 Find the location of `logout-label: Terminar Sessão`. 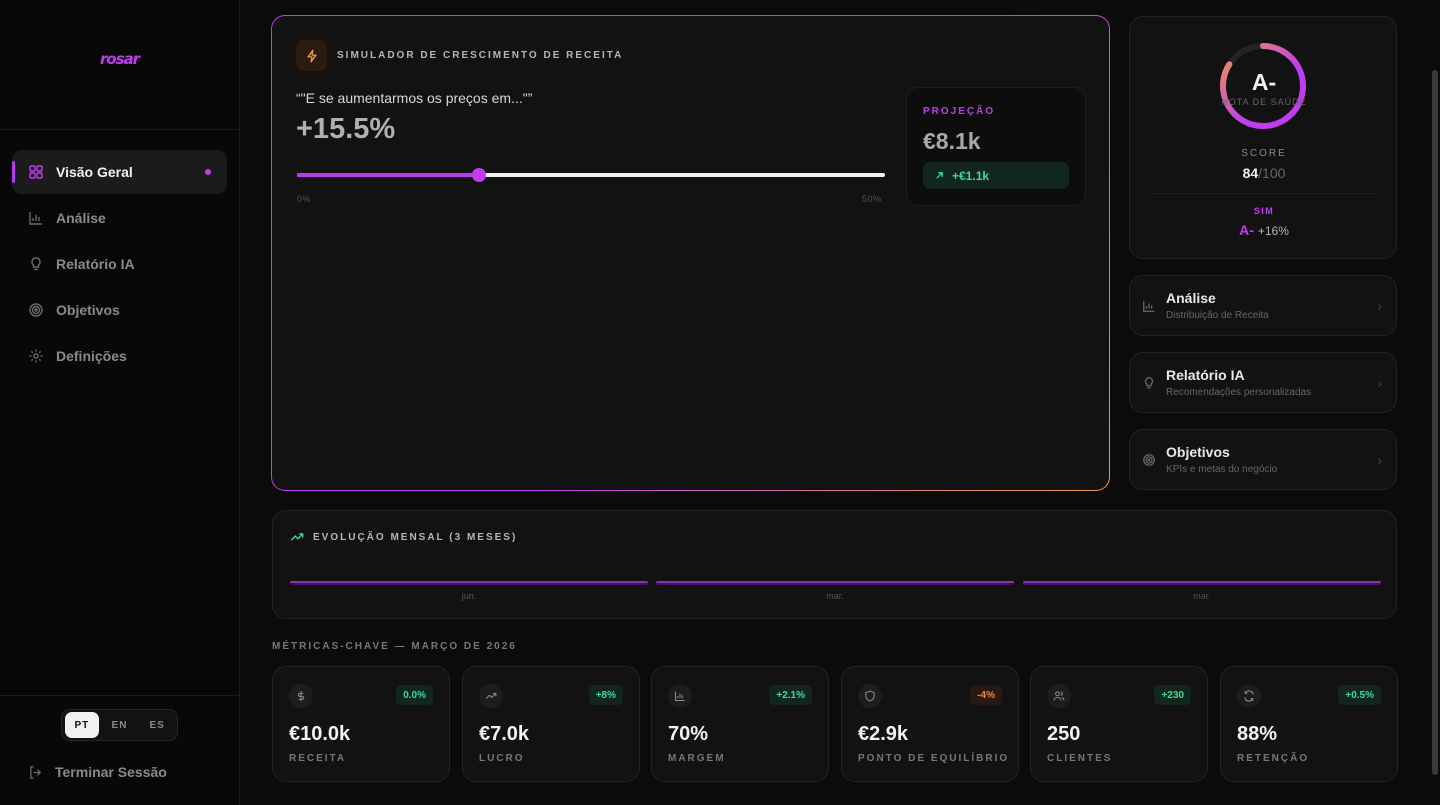

logout-label: Terminar Sessão is located at coordinates (111, 772).